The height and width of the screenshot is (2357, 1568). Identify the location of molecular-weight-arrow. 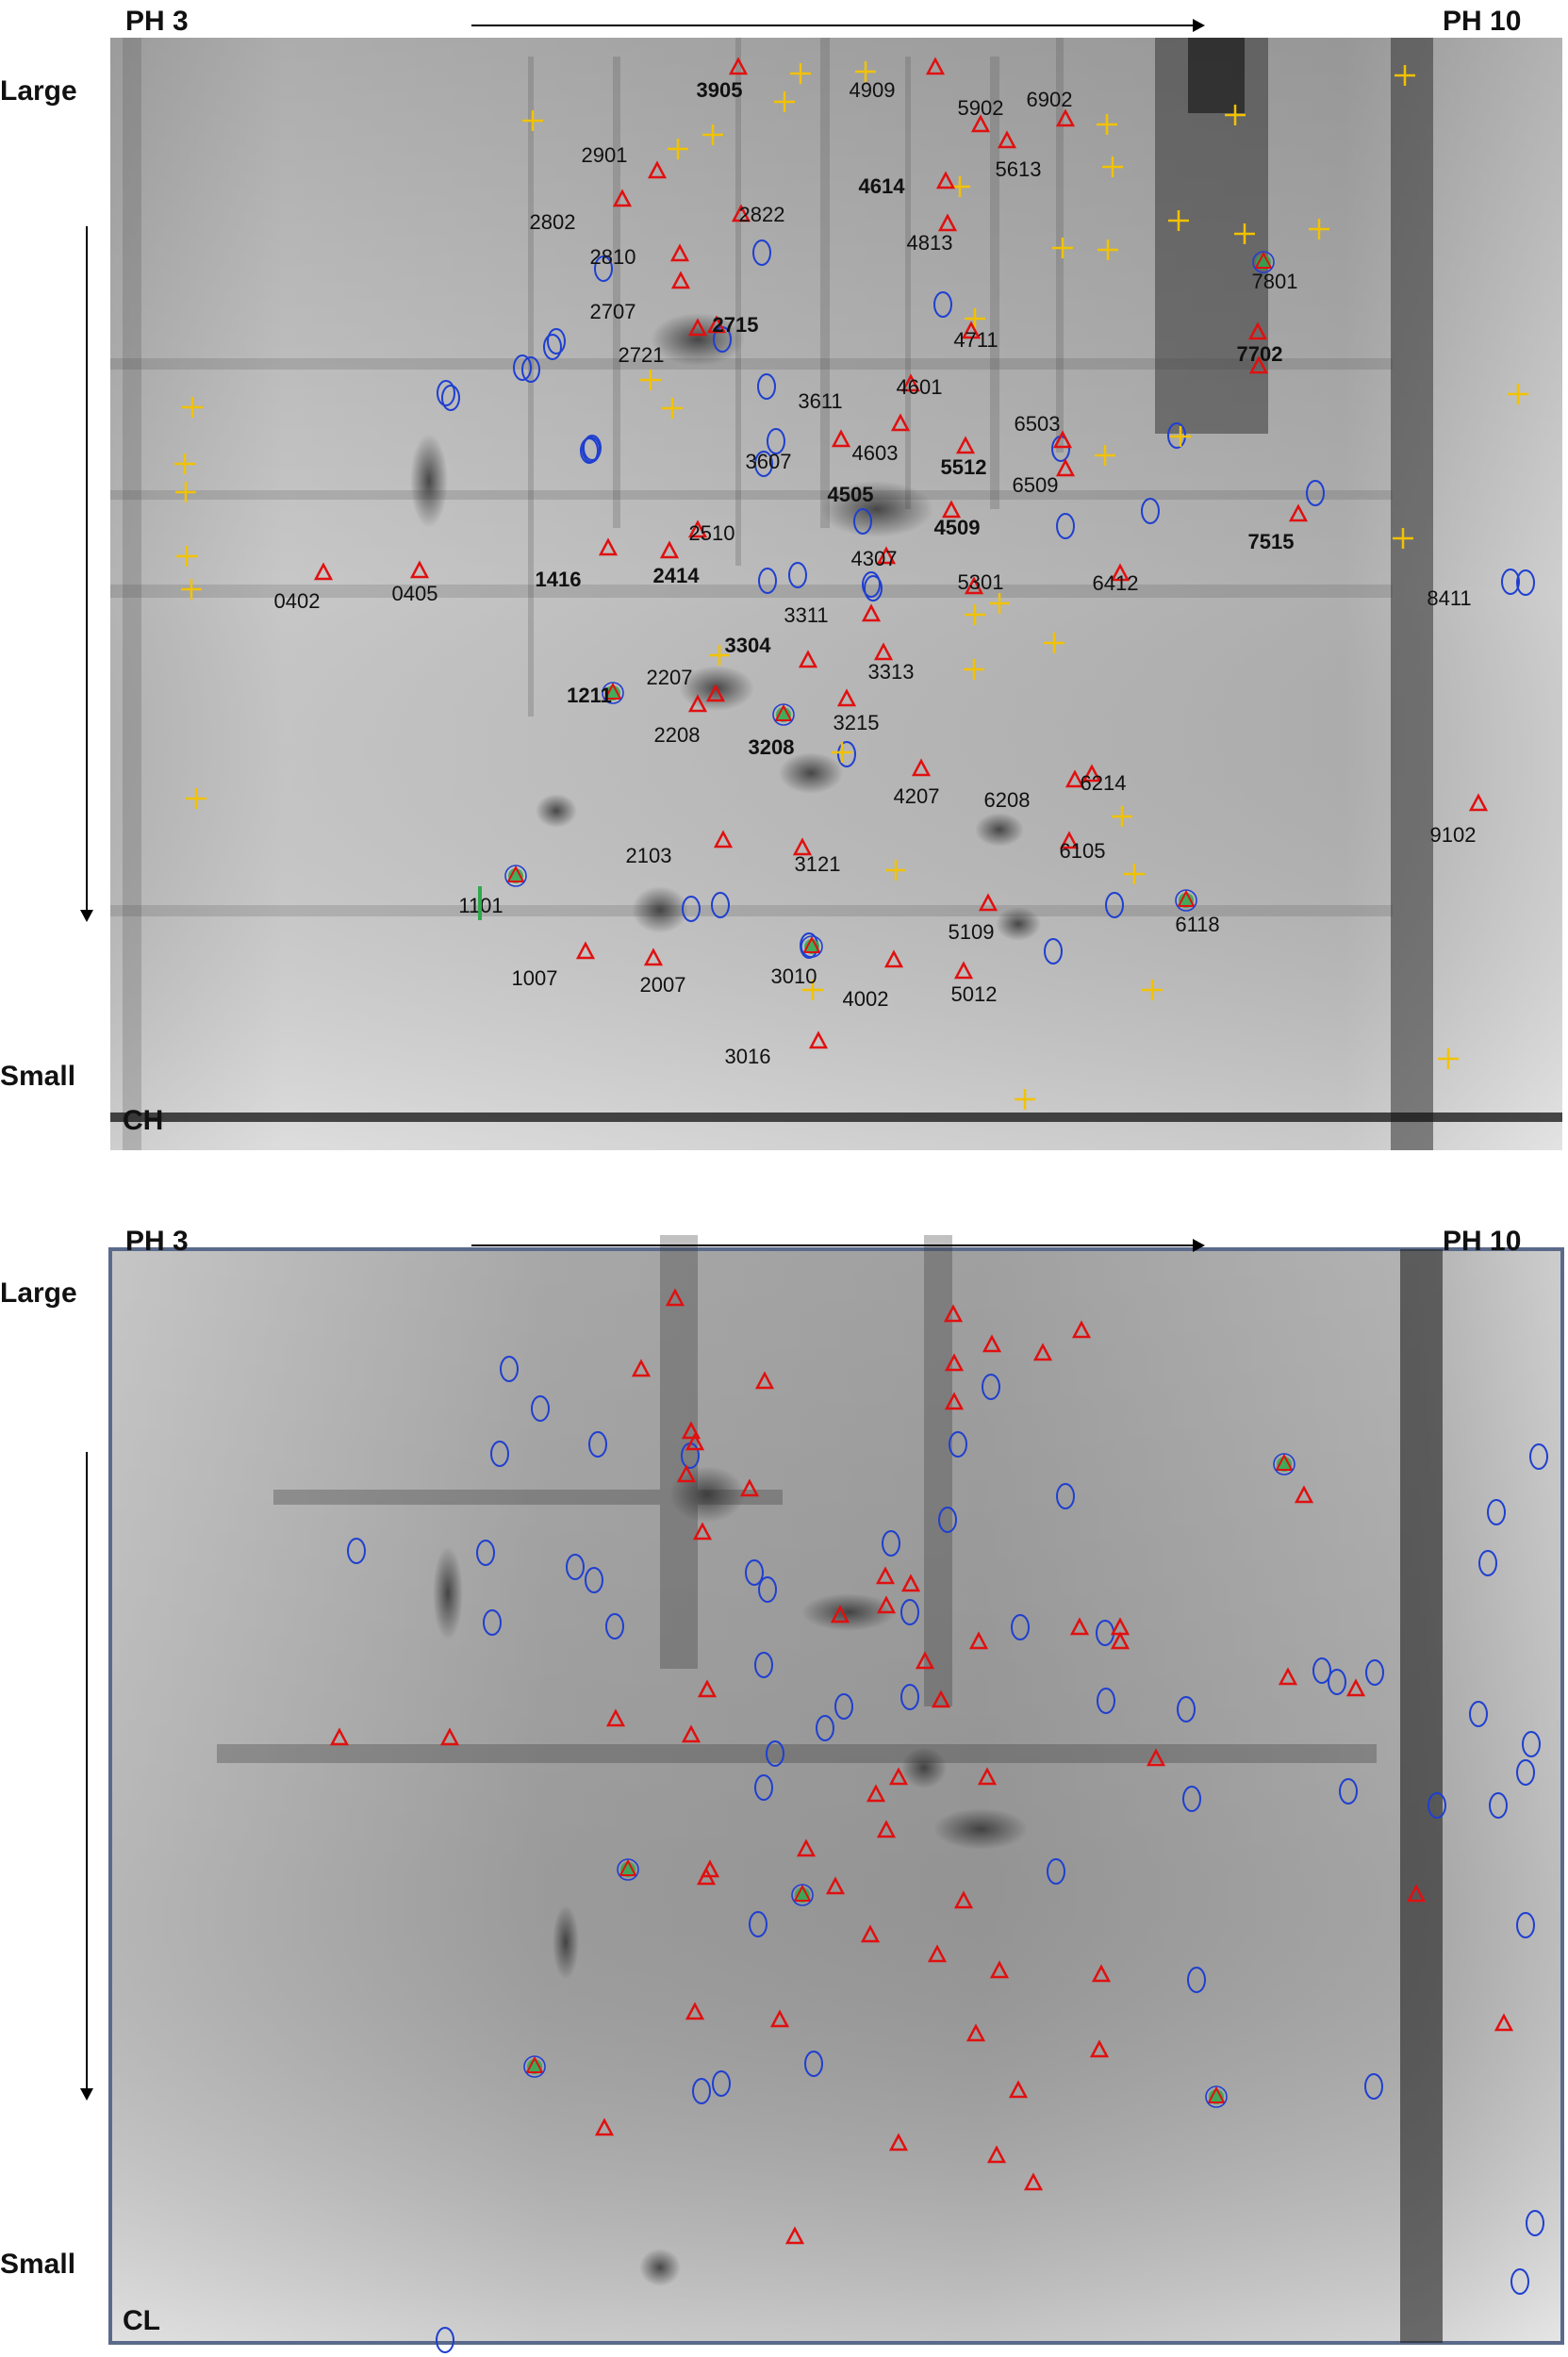
(86, 1776).